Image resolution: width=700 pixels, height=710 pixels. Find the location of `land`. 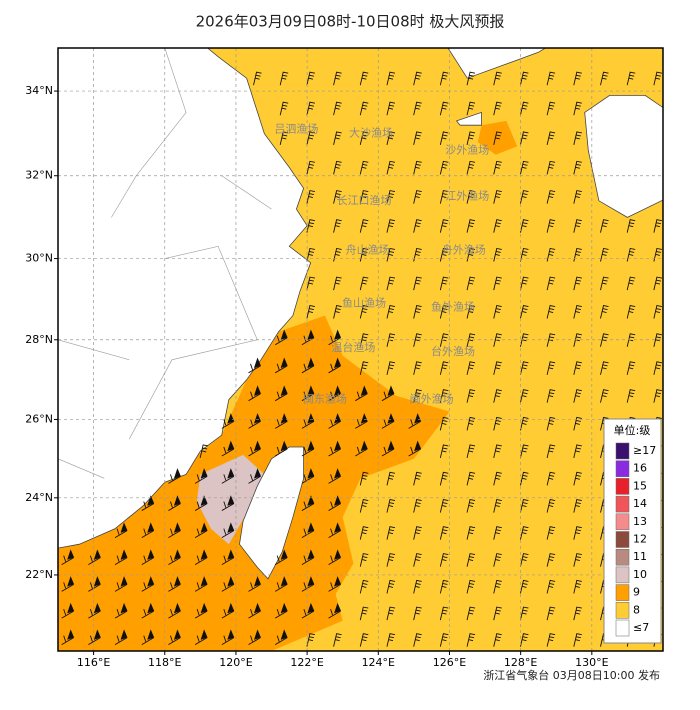

land is located at coordinates (468, 118).